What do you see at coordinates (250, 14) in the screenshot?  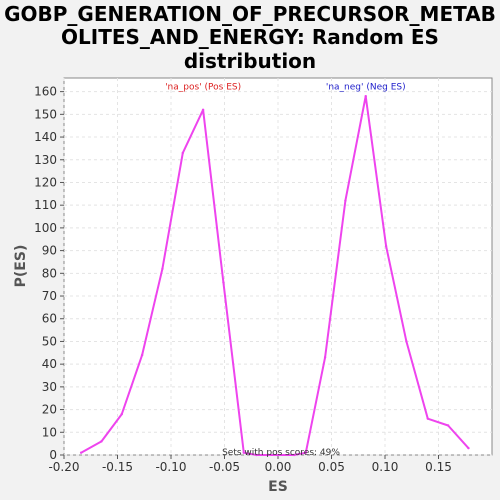 I see `chart-title-line-1: GOBP_GENERATION_OF_PRECURSOR_METAB` at bounding box center [250, 14].